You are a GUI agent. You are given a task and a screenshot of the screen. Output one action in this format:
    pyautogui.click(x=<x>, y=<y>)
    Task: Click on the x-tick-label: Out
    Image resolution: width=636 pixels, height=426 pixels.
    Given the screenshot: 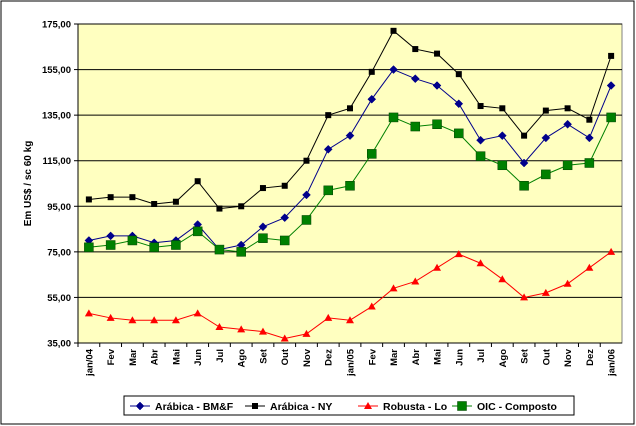 What is the action you would take?
    pyautogui.click(x=285, y=356)
    